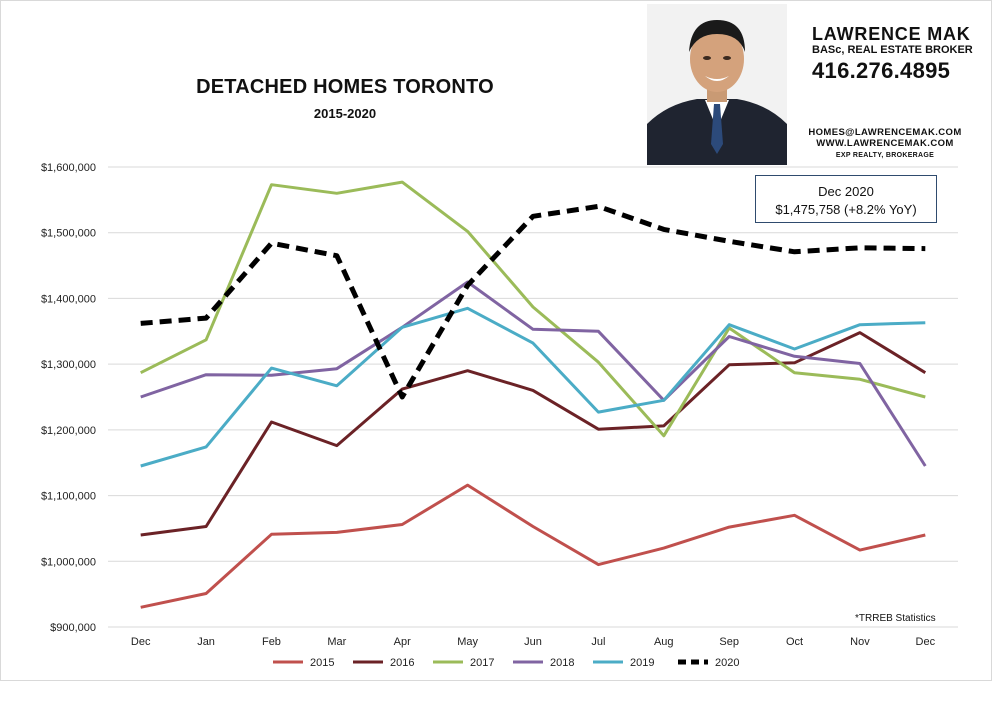 Image resolution: width=995 pixels, height=702 pixels. Describe the element at coordinates (846, 209) in the screenshot. I see `callout-value: $1,475,758 (+8.2% YoY)` at that location.